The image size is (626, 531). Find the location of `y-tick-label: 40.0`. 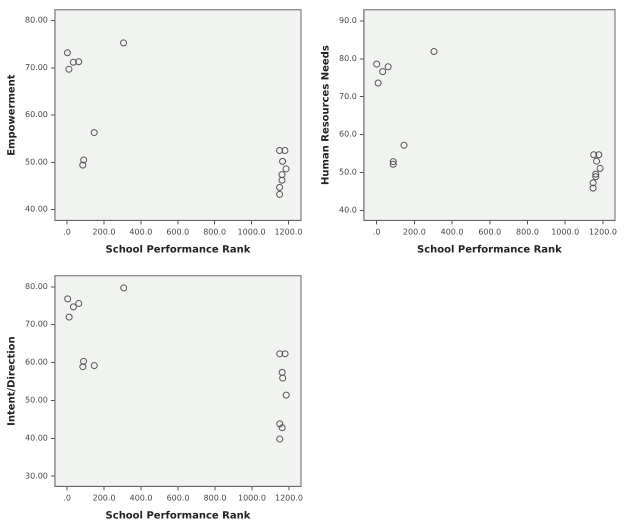

y-tick-label: 40.0 is located at coordinates (348, 210).